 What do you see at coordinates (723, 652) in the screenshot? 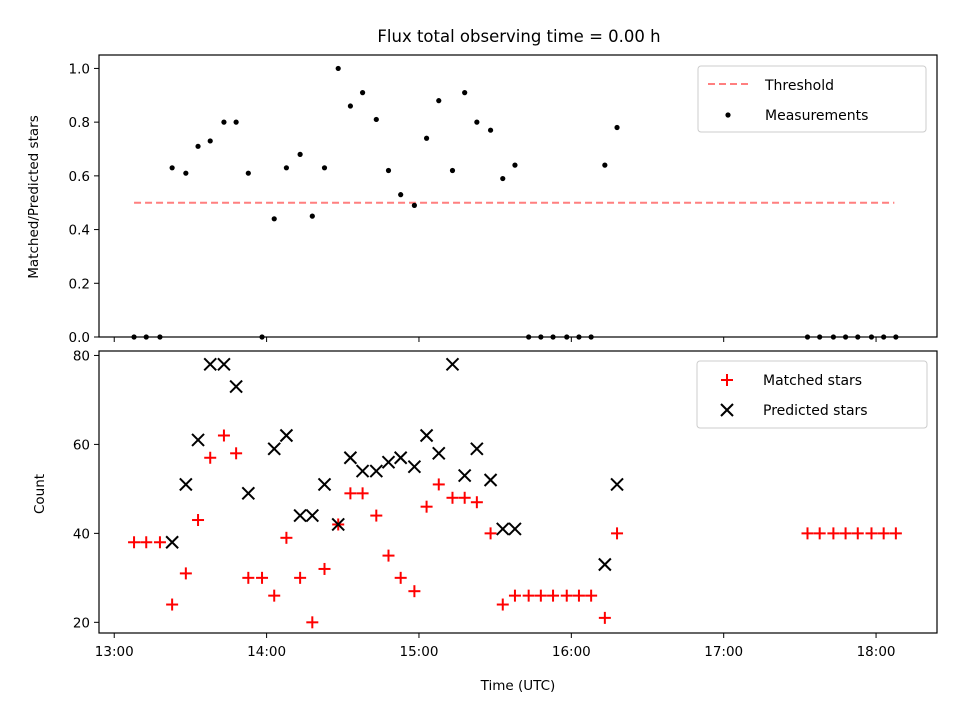
I see `x-tick-label: 17:00` at bounding box center [723, 652].